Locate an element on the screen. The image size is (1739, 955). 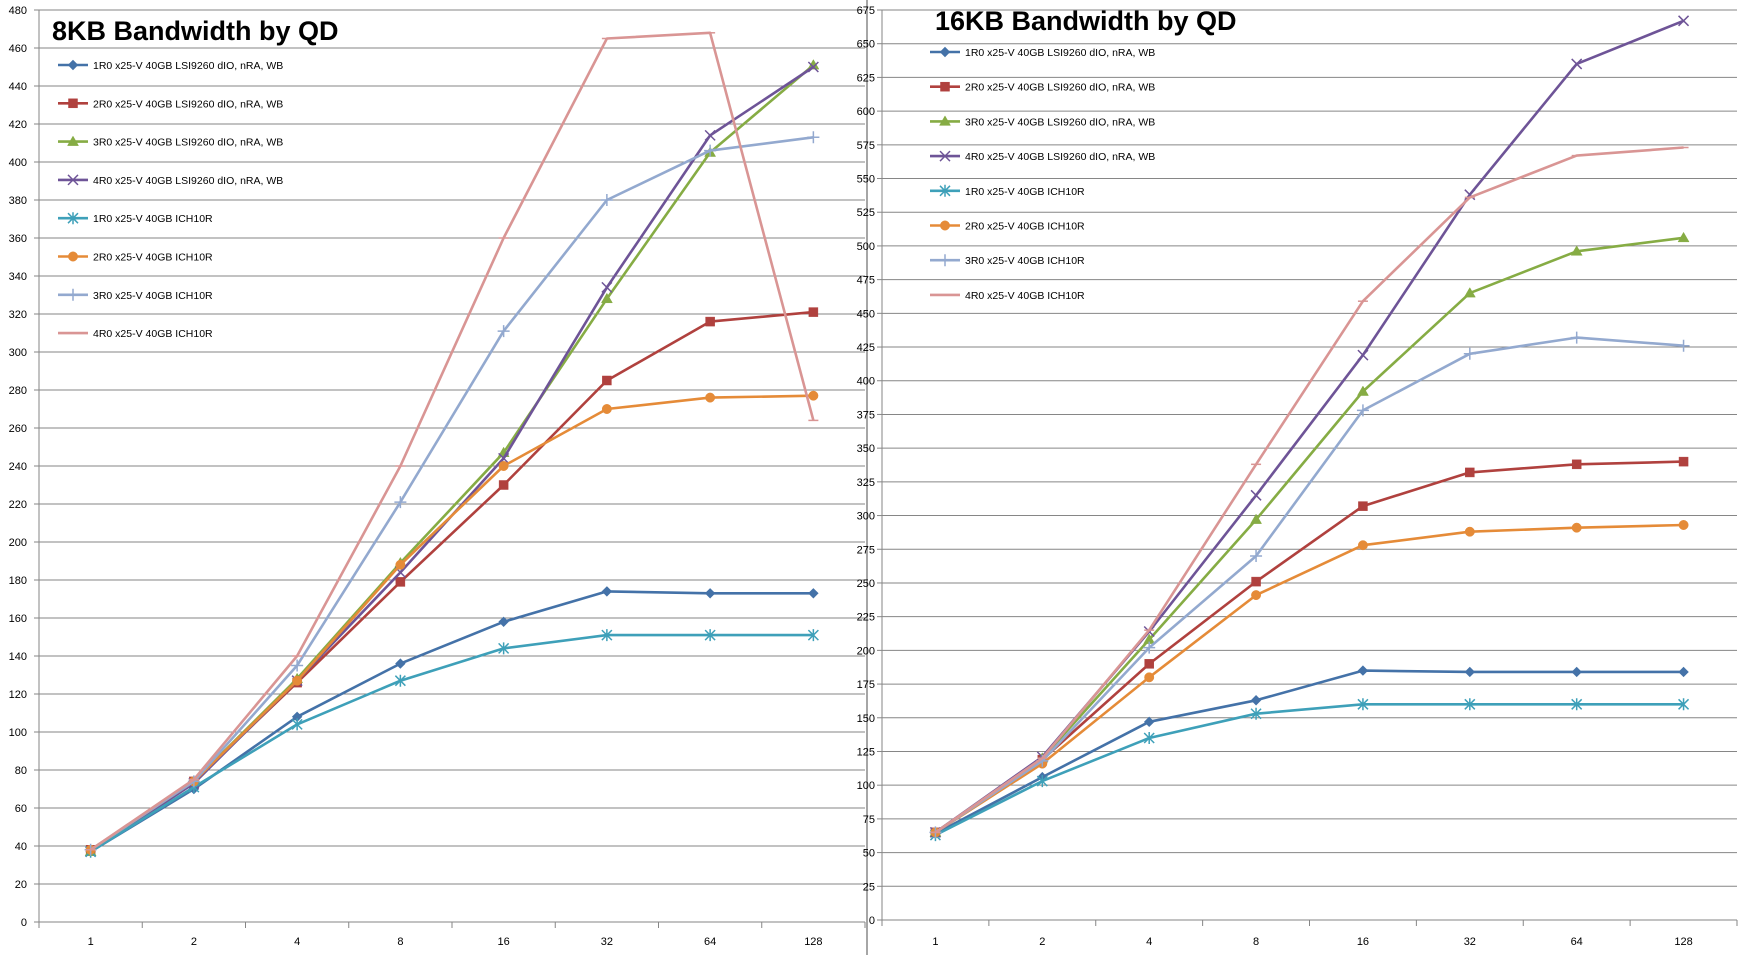
y-tick-label: 150 is located at coordinates (866, 719).